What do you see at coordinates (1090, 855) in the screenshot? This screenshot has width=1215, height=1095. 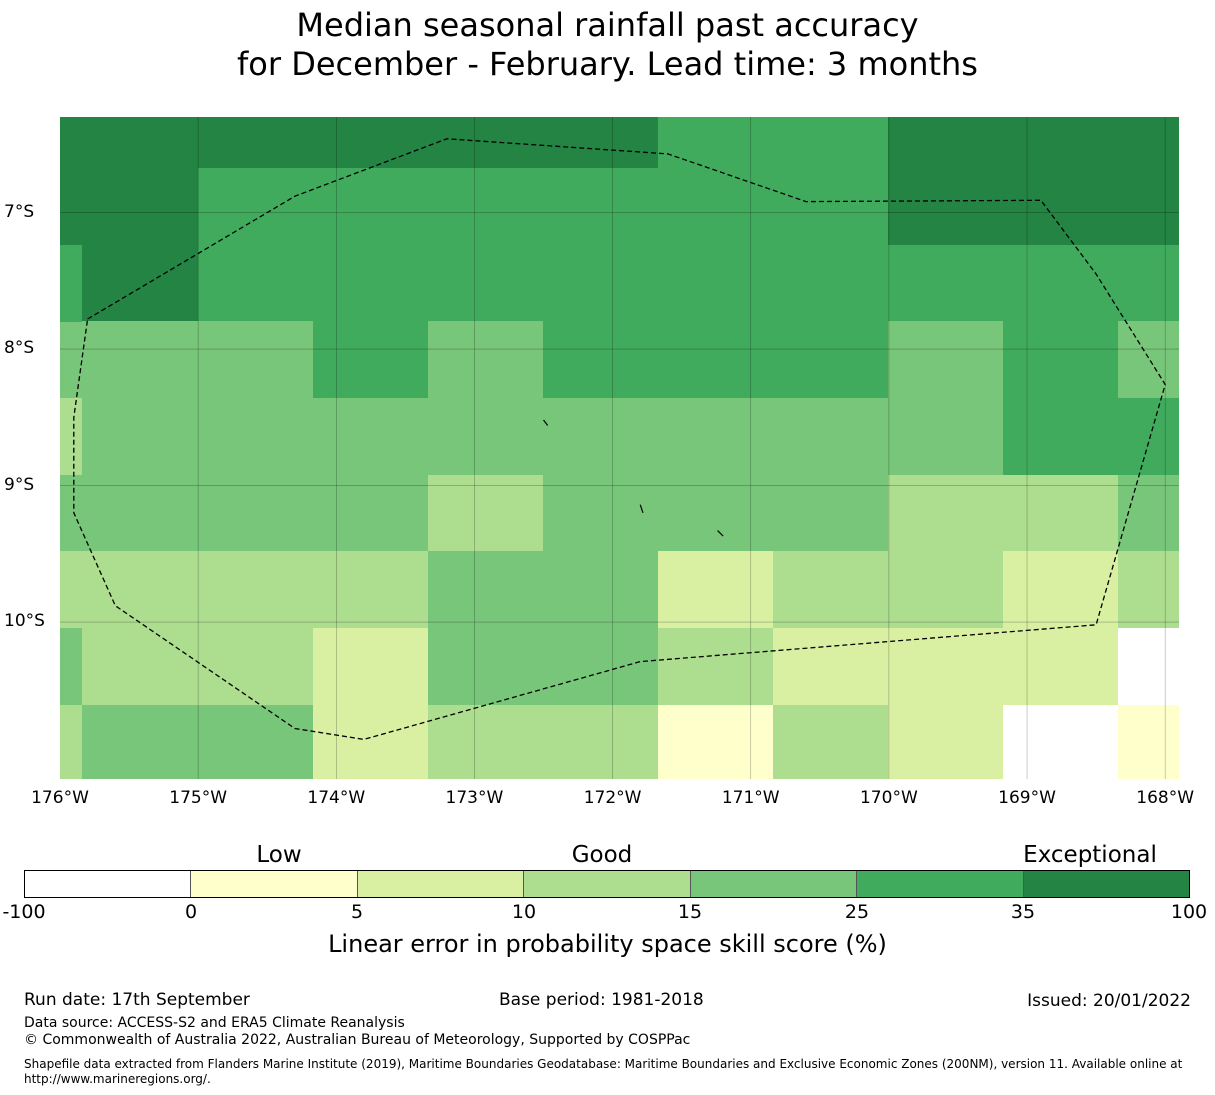 I see `category-exceptional: Exceptional` at bounding box center [1090, 855].